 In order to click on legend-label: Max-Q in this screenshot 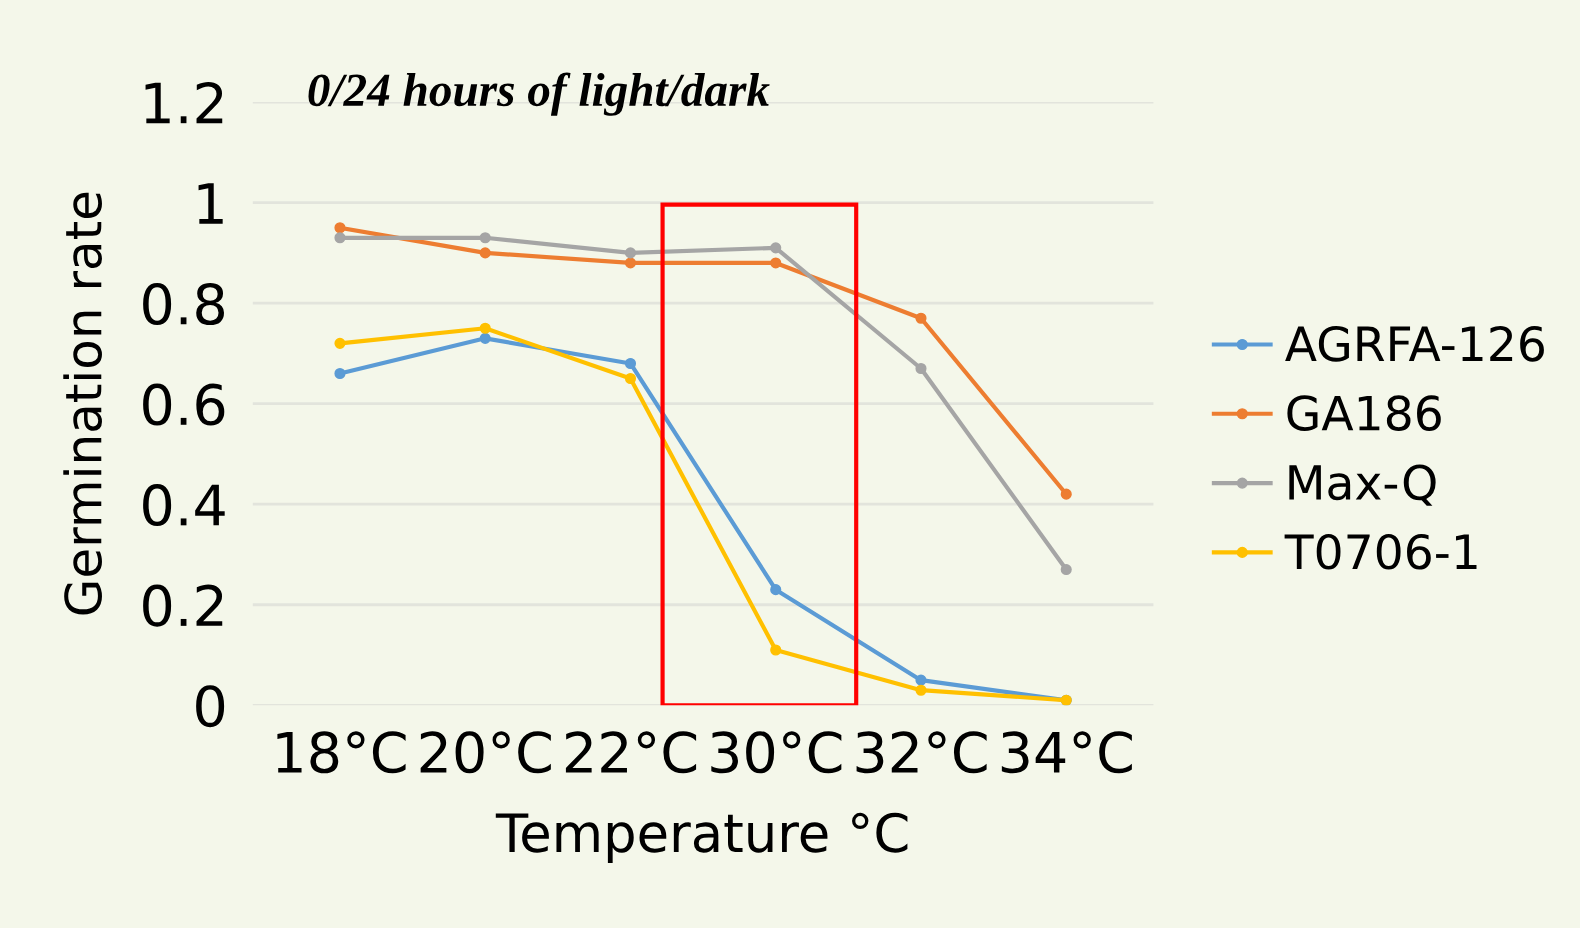, I will do `click(1362, 485)`.